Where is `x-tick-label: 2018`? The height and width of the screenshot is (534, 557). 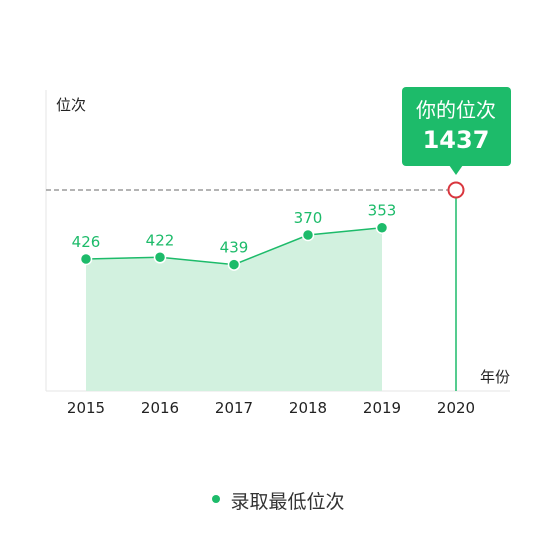 x-tick-label: 2018 is located at coordinates (308, 408).